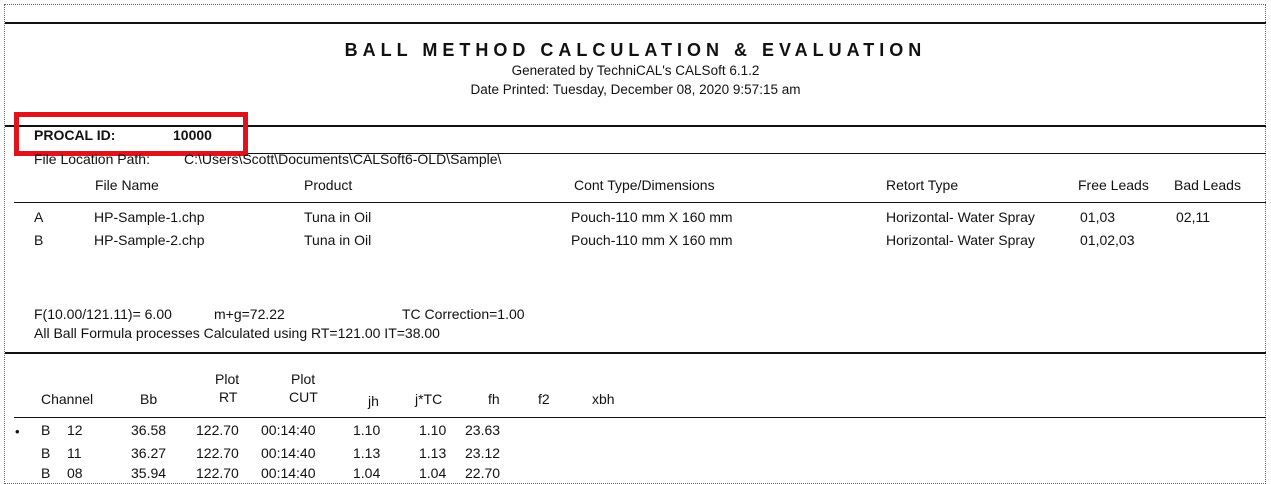 This screenshot has height=484, width=1271. Describe the element at coordinates (149, 240) in the screenshot. I see `file-name: HP-Sample-2.chp` at that location.